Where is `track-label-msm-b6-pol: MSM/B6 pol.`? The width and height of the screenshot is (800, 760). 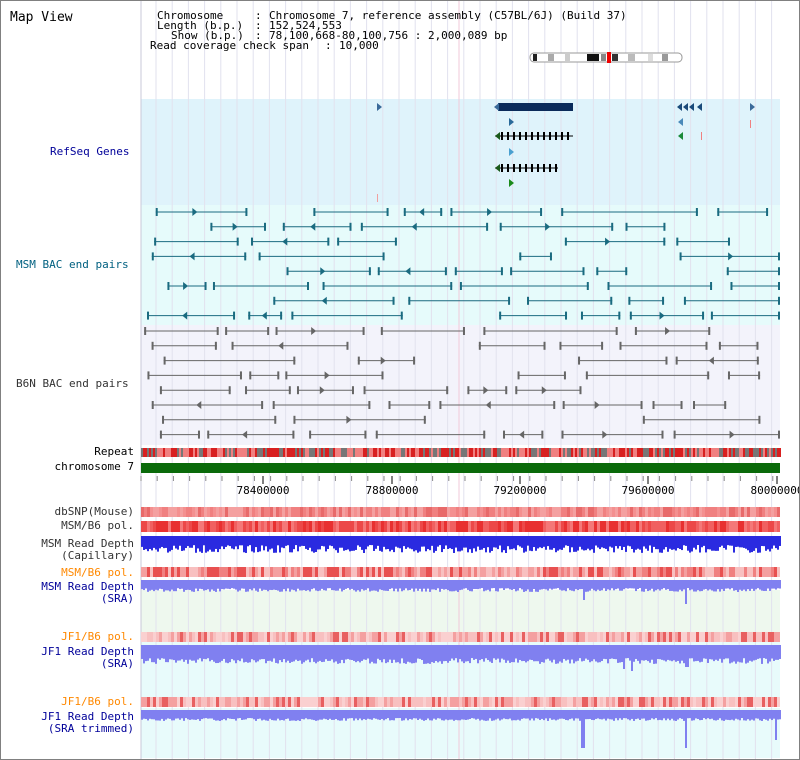
track-label-msm-b6-pol: MSM/B6 pol. is located at coordinates (97, 525).